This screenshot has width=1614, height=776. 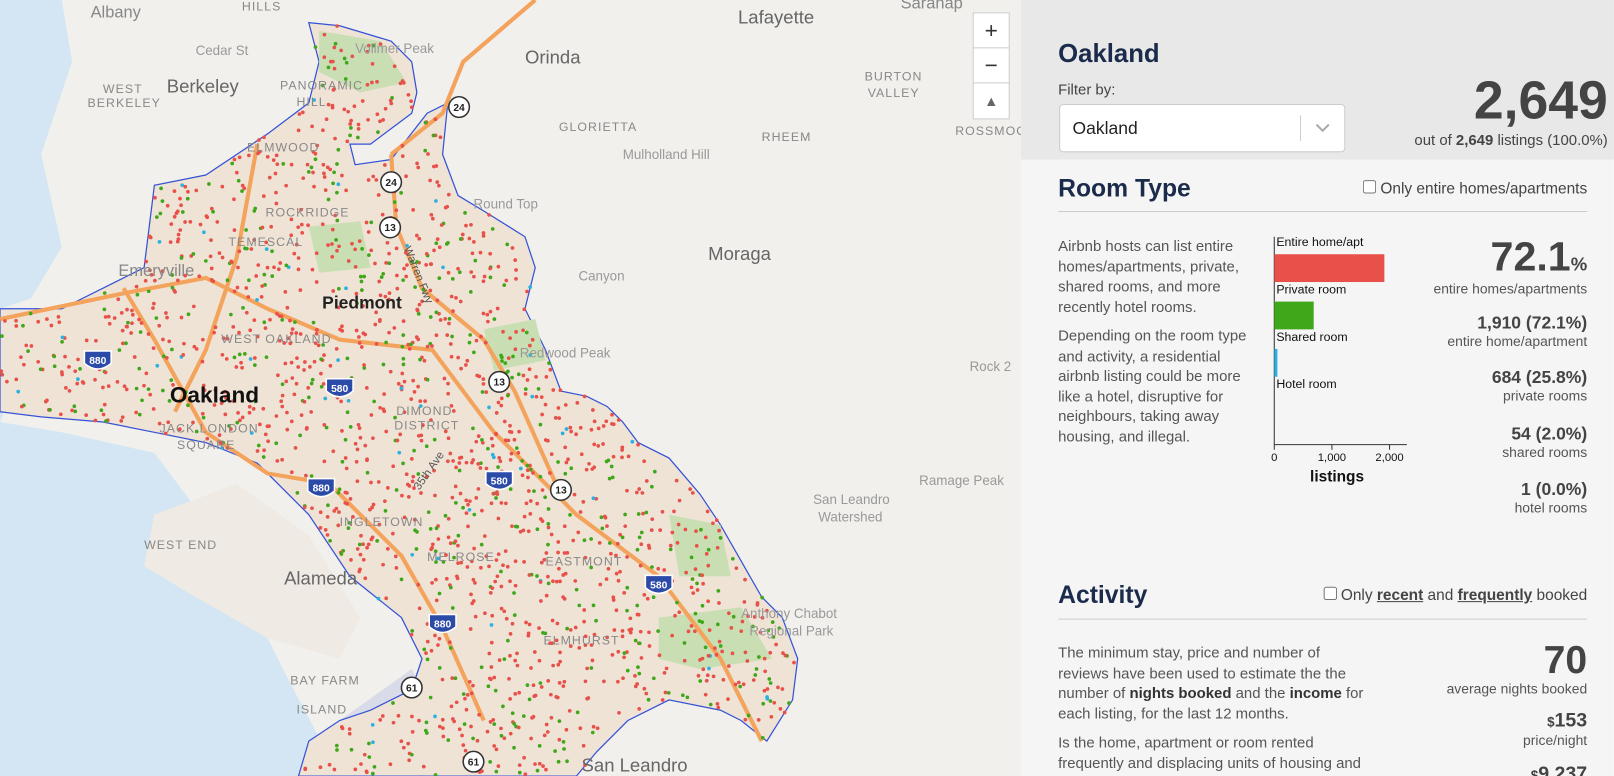 I want to click on map-label: Oakland, so click(x=214, y=394).